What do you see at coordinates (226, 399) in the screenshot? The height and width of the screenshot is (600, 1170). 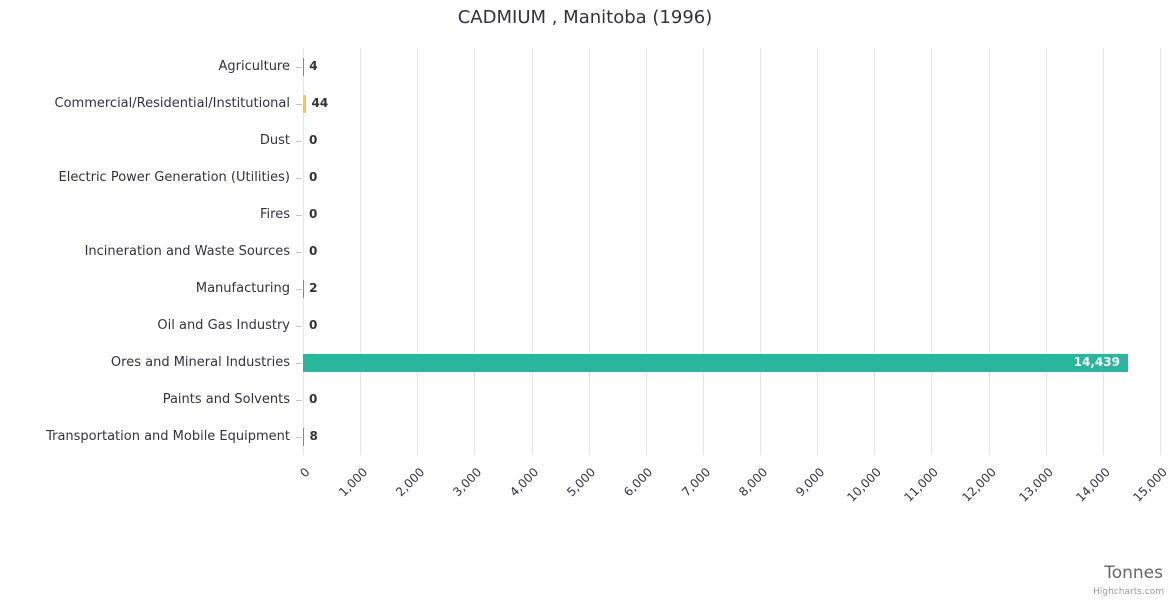 I see `category-label: Paints and Solvents` at bounding box center [226, 399].